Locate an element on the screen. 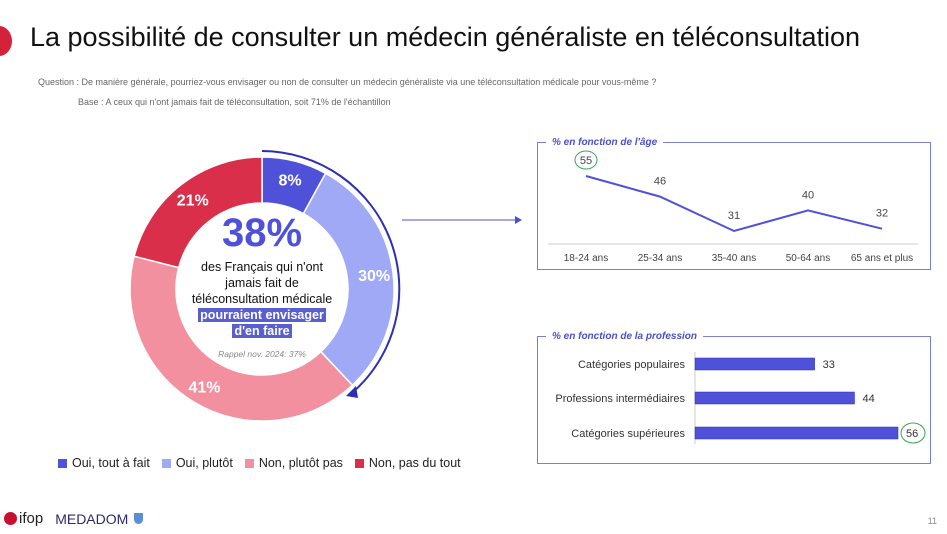 The height and width of the screenshot is (534, 947). data-label: 46 is located at coordinates (660, 182).